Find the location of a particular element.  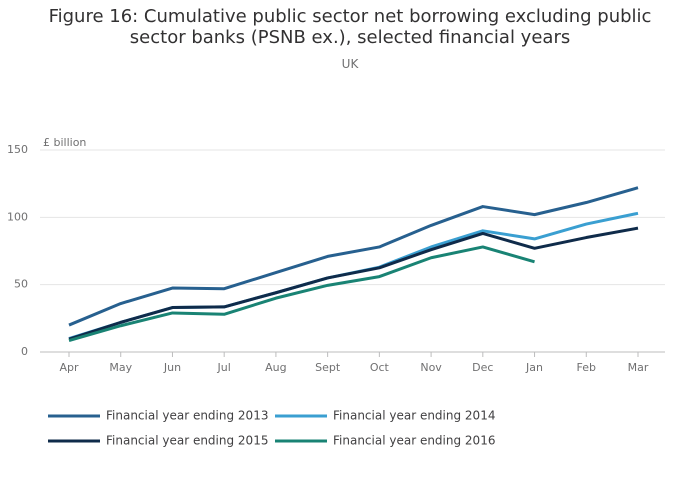

x-tick-label: Oct is located at coordinates (380, 367).